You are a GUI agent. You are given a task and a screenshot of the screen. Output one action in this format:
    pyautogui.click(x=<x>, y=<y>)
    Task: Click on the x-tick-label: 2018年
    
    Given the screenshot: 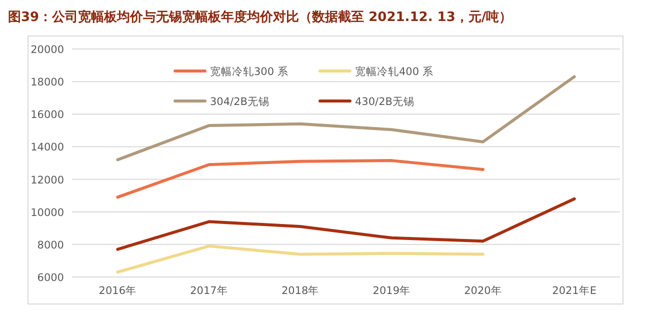 What is the action you would take?
    pyautogui.click(x=300, y=291)
    